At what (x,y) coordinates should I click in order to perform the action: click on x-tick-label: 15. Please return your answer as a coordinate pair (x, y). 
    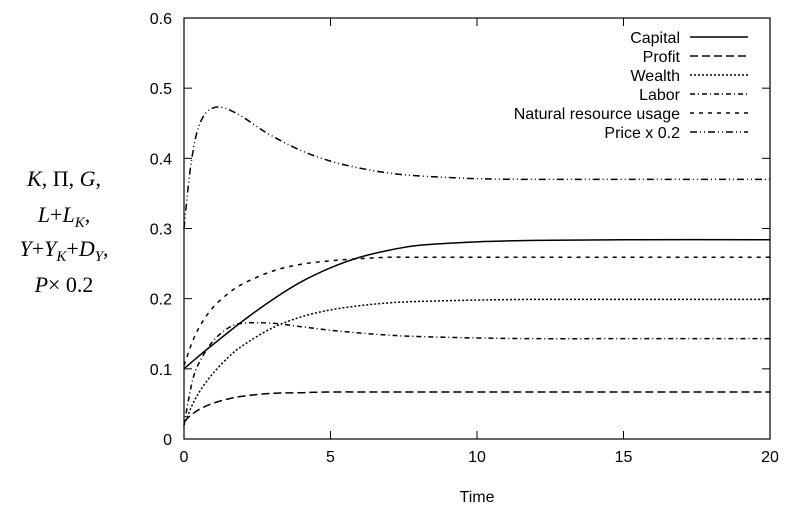
    Looking at the image, I should click on (624, 457).